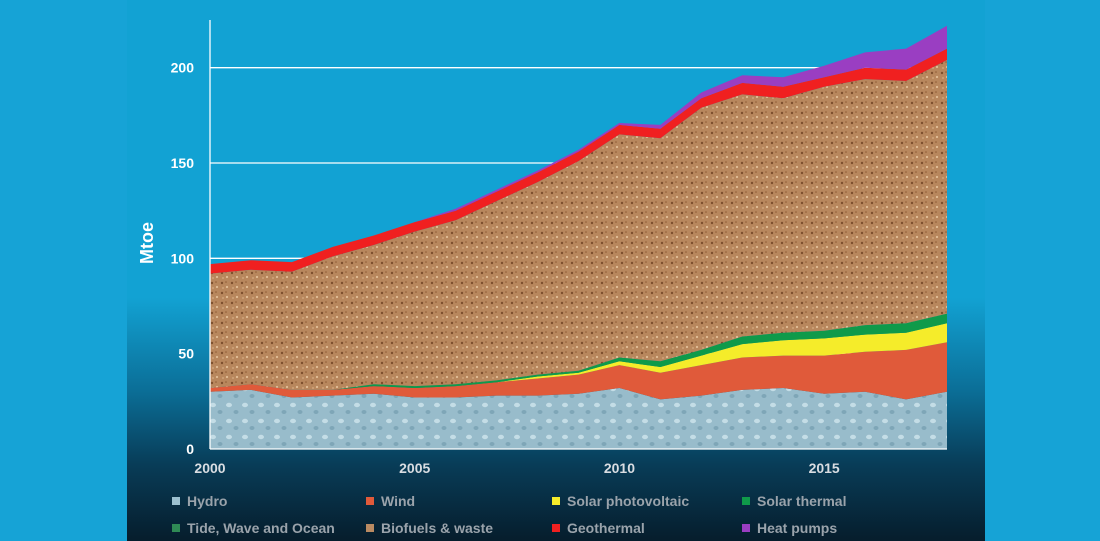 This screenshot has height=541, width=1100. I want to click on legend-item-wind: Wind, so click(390, 501).